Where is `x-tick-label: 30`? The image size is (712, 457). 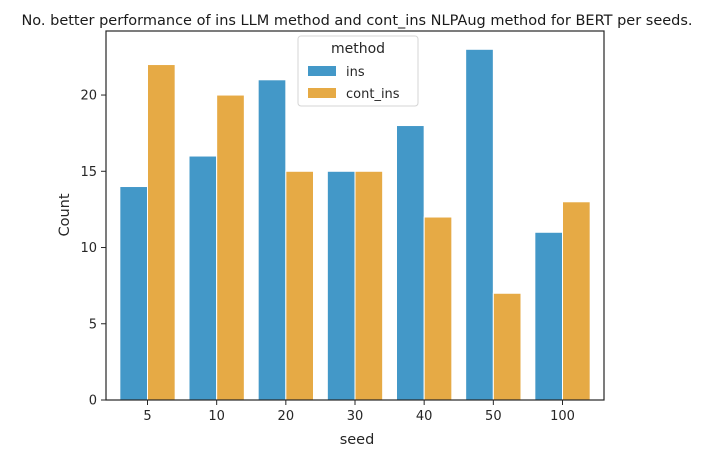
x-tick-label: 30 is located at coordinates (355, 416).